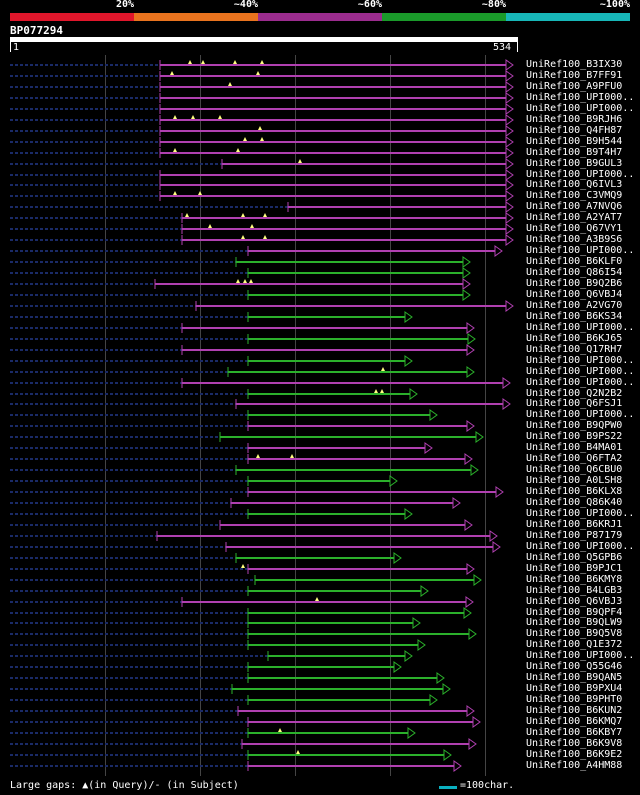 This screenshot has width=640, height=795. What do you see at coordinates (574, 743) in the screenshot?
I see `hit-label: UniRef100_B6K9V8` at bounding box center [574, 743].